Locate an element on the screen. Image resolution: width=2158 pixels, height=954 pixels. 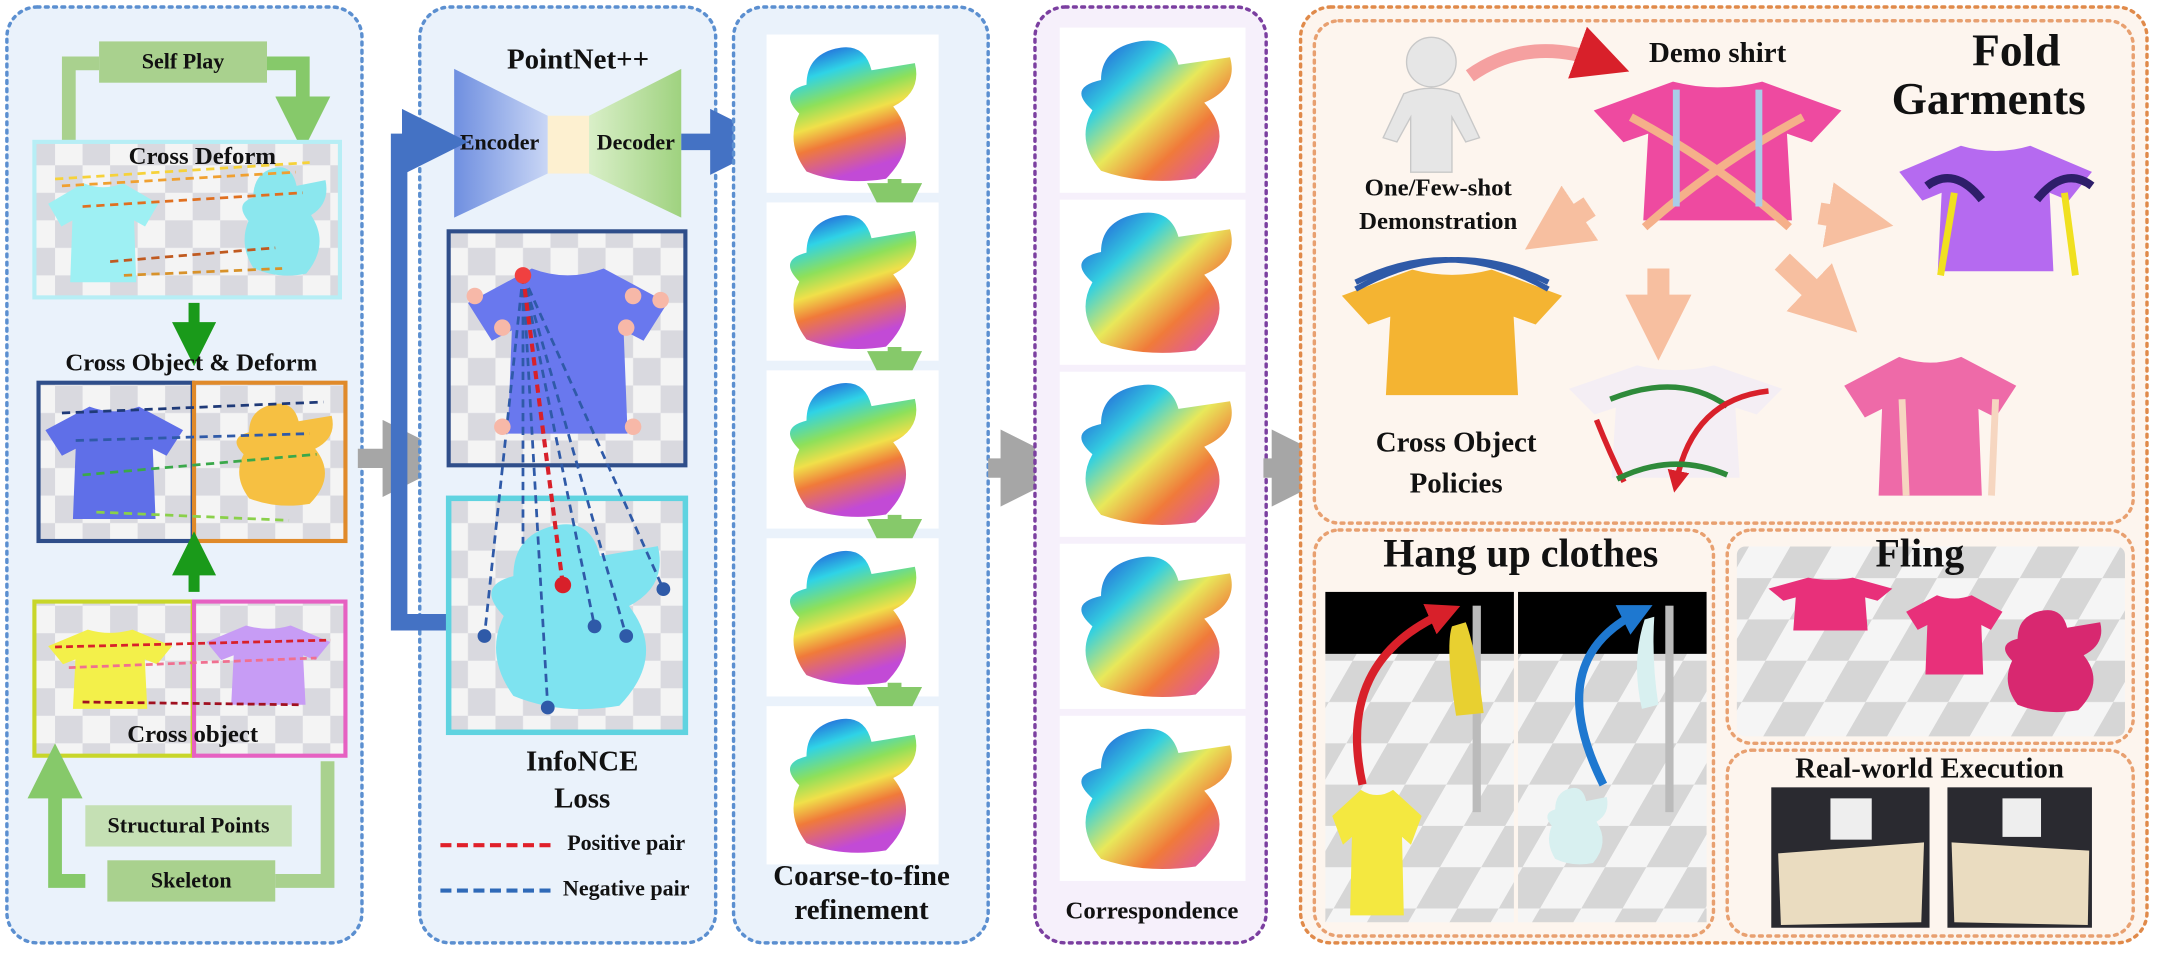
input-arrow is located at coordinates (429, 369).